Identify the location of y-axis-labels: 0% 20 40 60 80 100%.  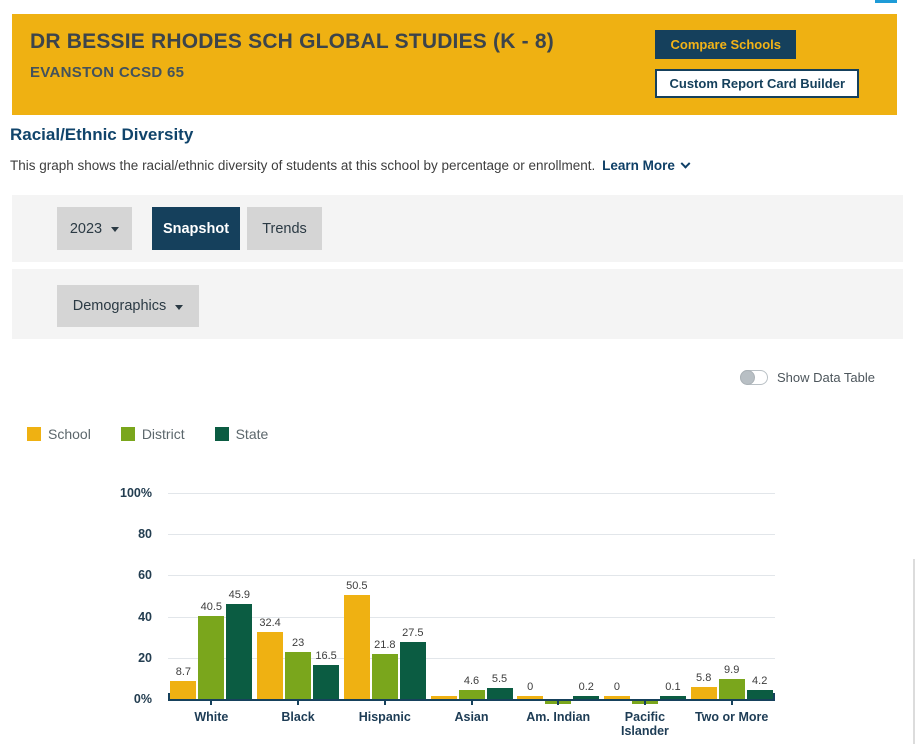
(135, 596).